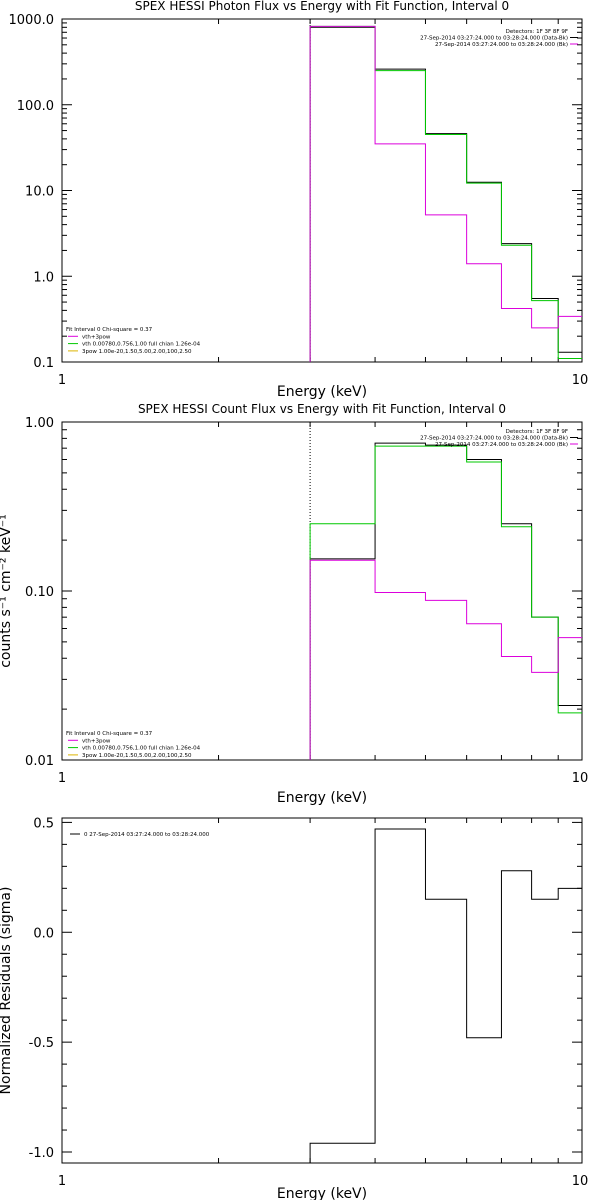 This screenshot has width=600, height=1200. I want to click on y-tick-label: -0.5, so click(41, 1043).